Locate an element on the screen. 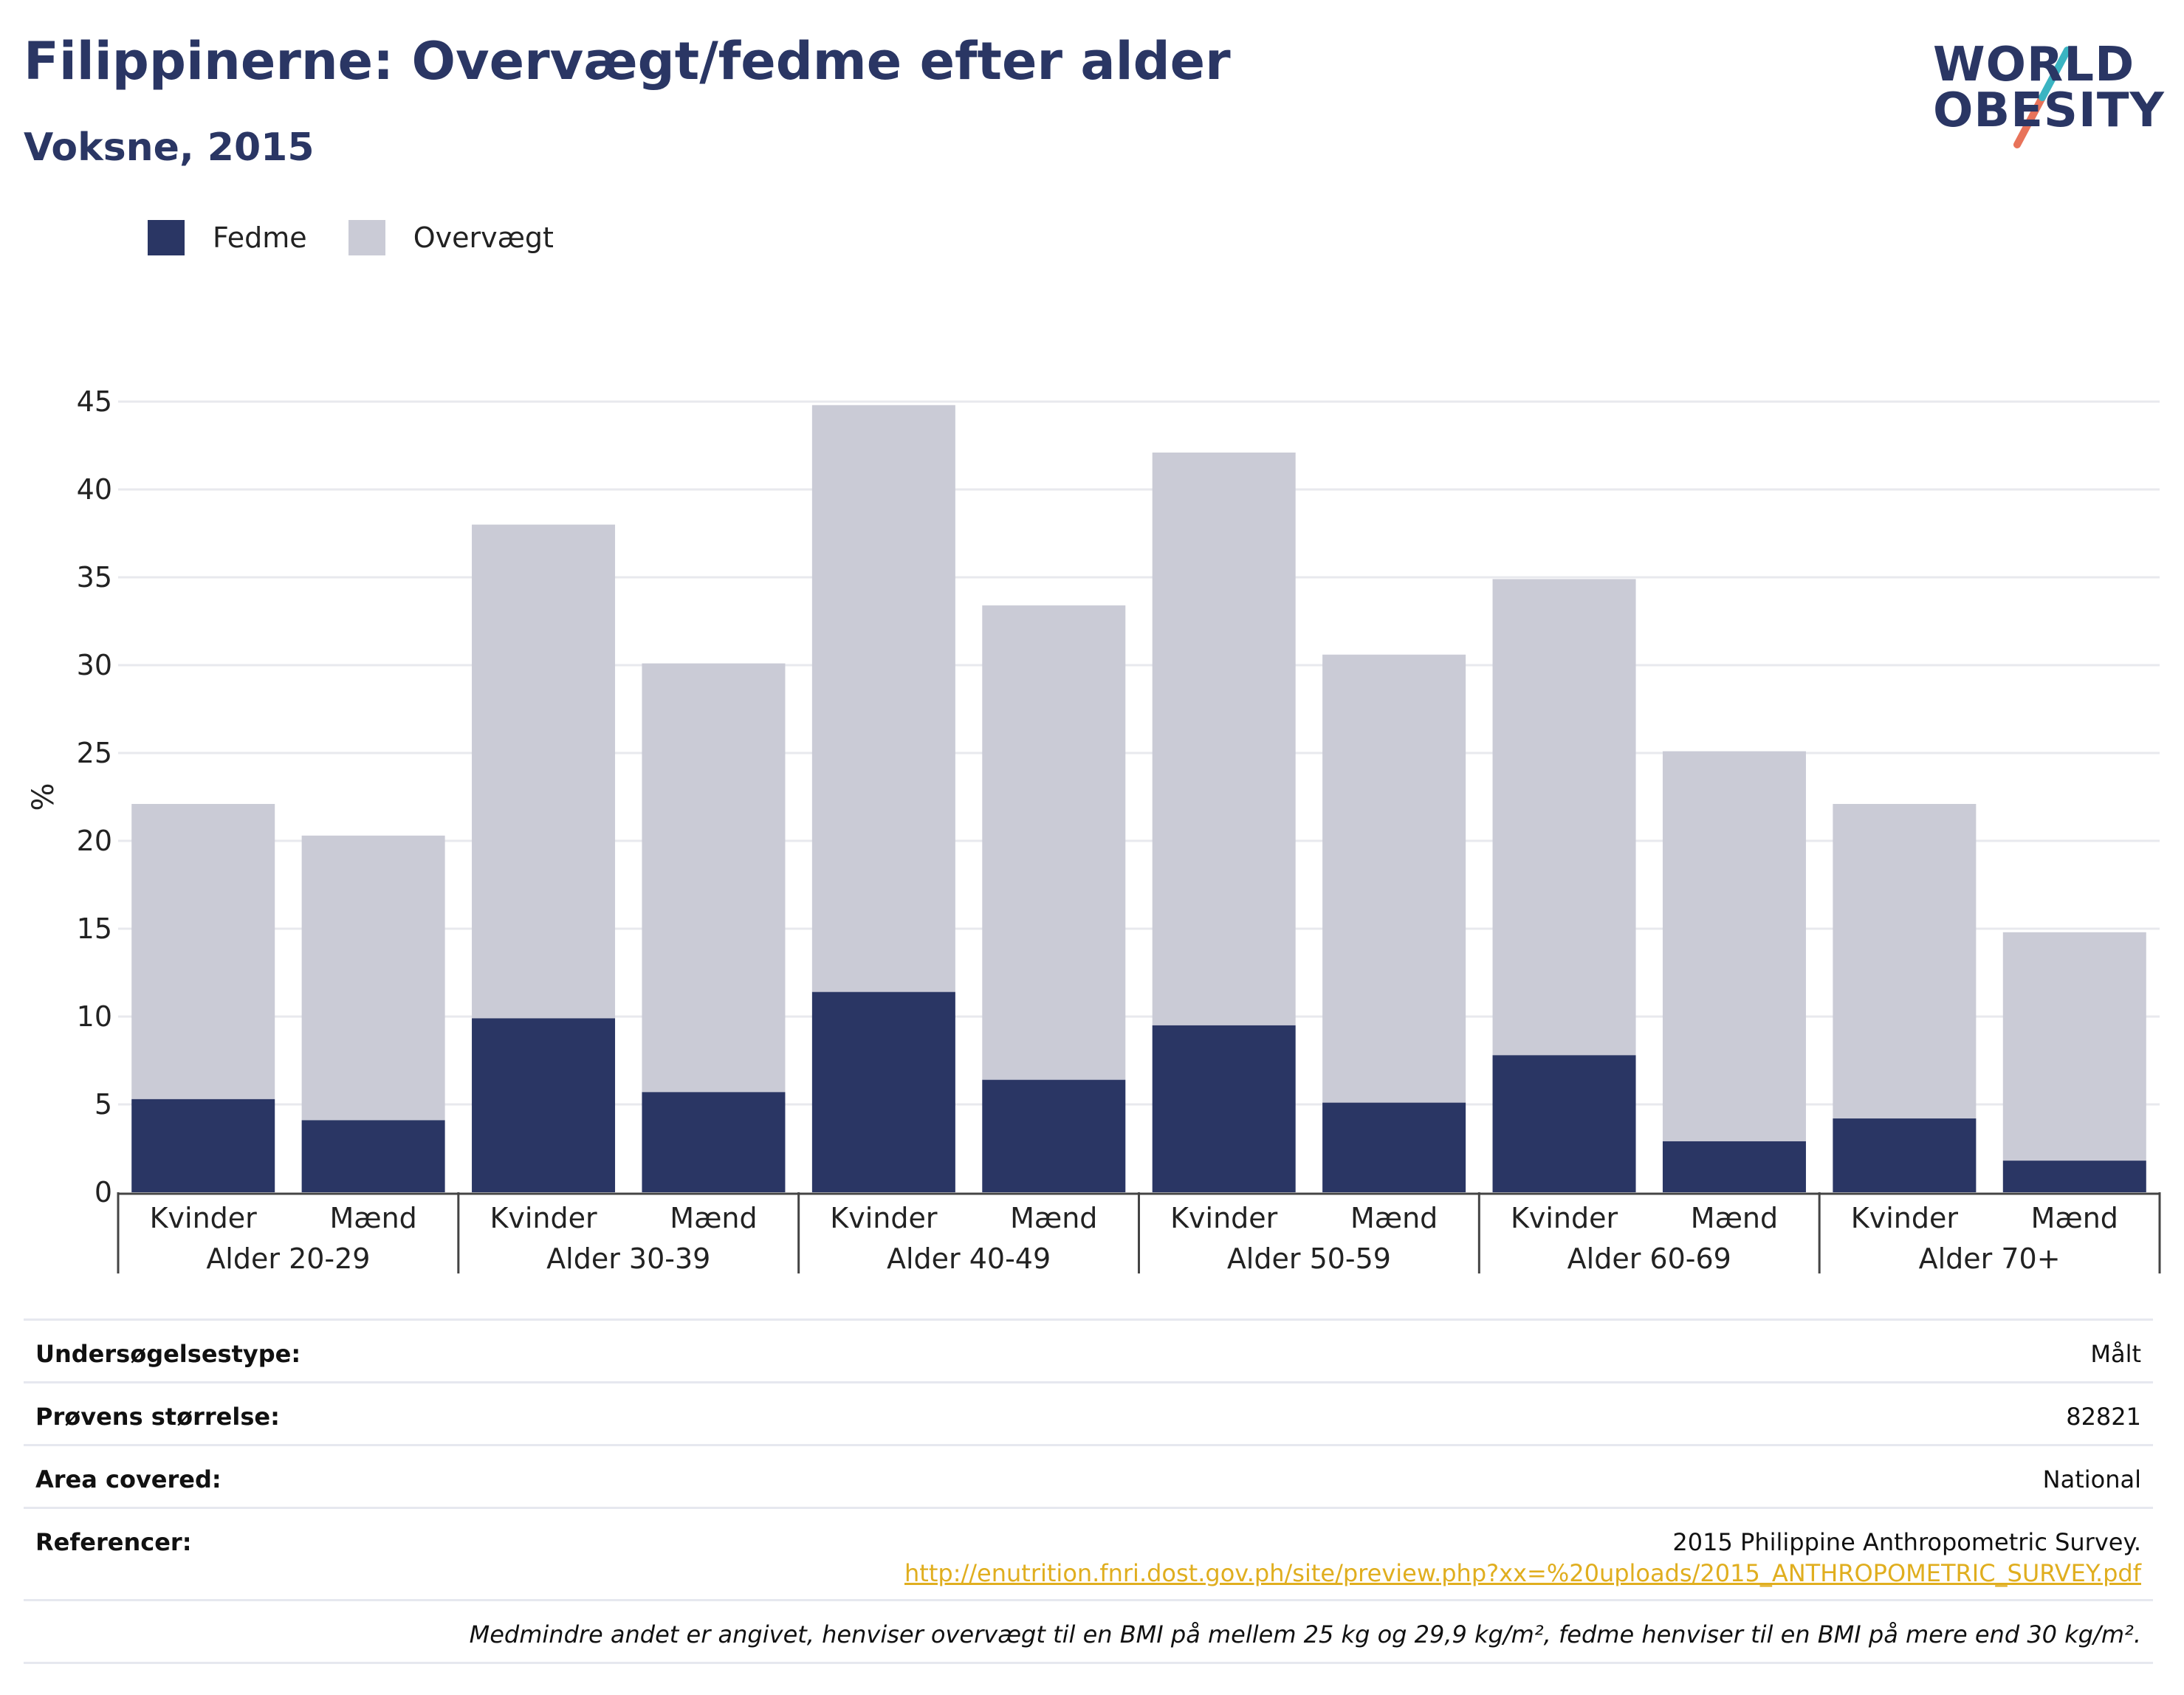 This screenshot has height=1695, width=2184. legend-item-overvaegt: Overvægt is located at coordinates (451, 237).